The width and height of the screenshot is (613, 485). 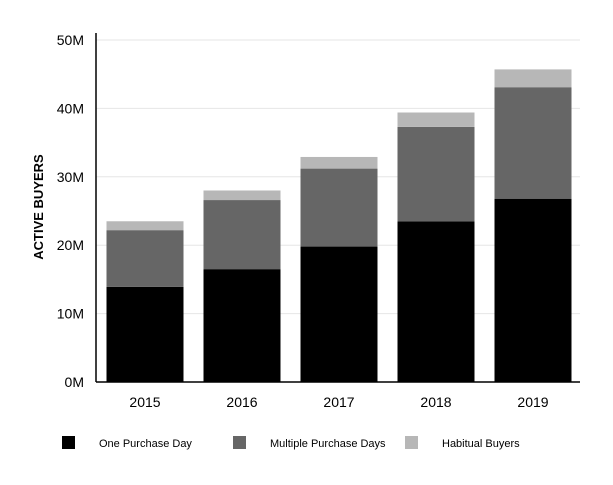 What do you see at coordinates (70, 314) in the screenshot?
I see `y-tick-label: 10M` at bounding box center [70, 314].